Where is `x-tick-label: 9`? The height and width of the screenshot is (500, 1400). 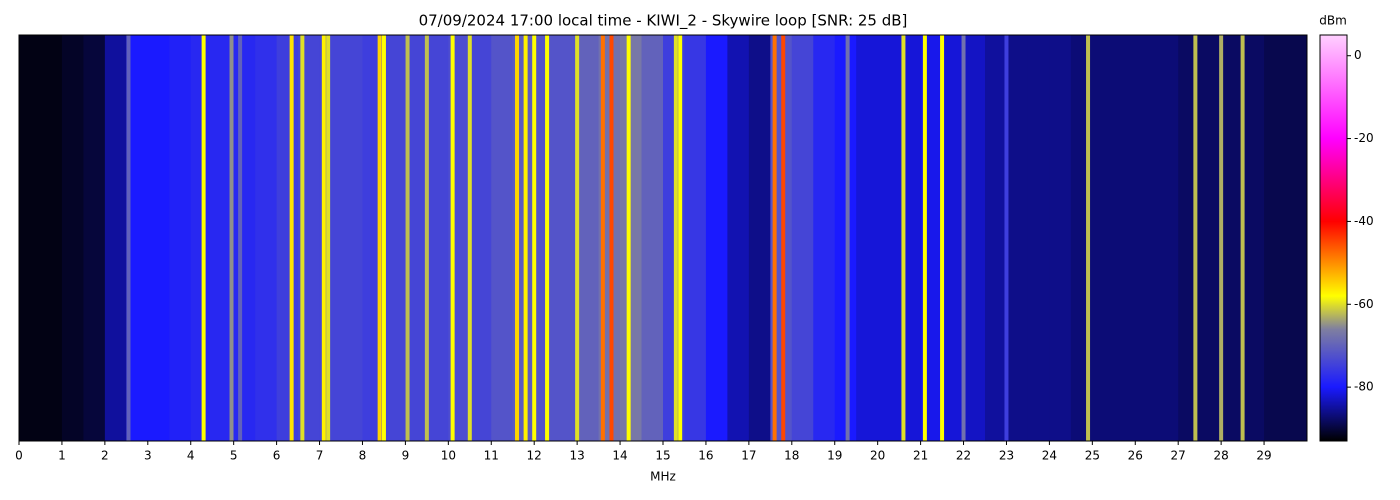
x-tick-label: 9 is located at coordinates (406, 456).